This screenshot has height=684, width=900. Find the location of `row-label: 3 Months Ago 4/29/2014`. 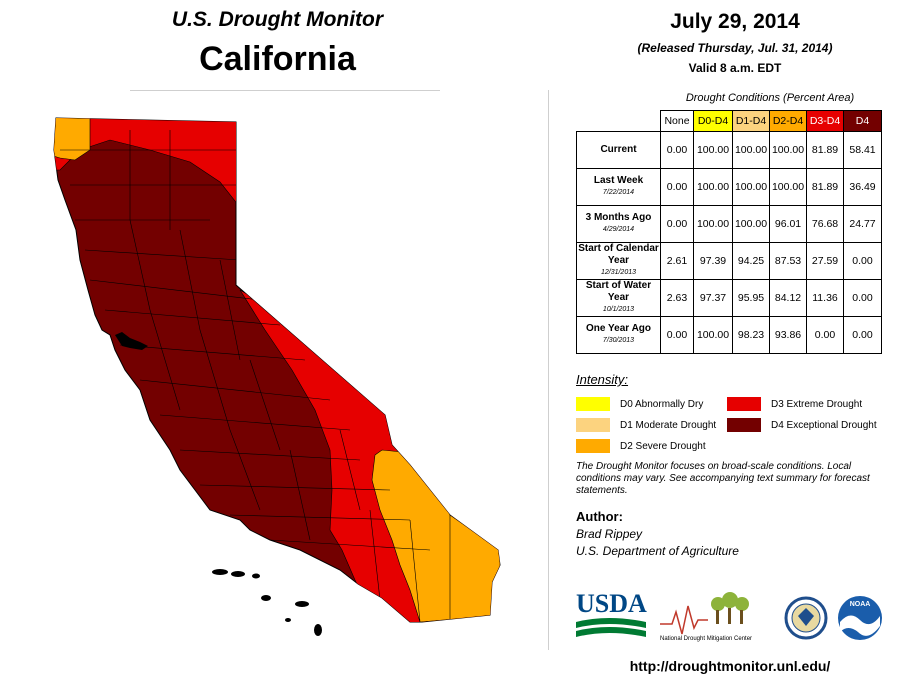

row-label: 3 Months Ago 4/29/2014 is located at coordinates (618, 224).